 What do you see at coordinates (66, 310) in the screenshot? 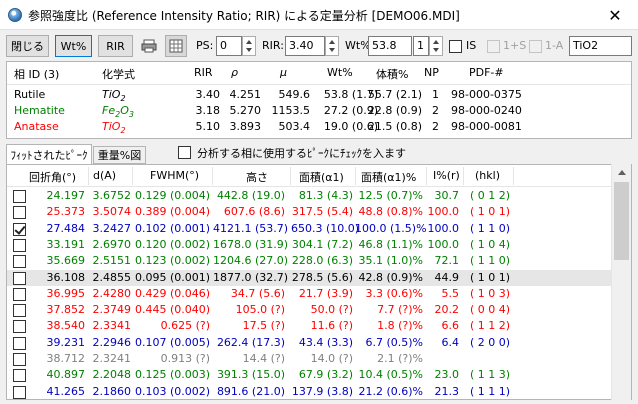
I see `peak-angle: 37.852` at bounding box center [66, 310].